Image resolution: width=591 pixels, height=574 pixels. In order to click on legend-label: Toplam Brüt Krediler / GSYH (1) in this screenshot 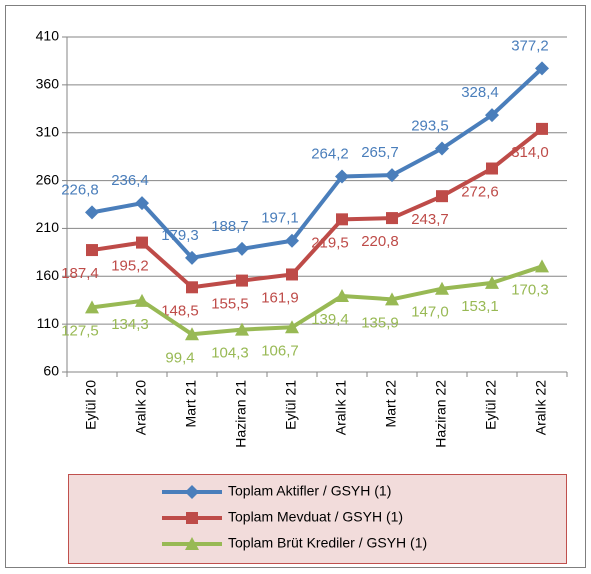, I will do `click(327, 543)`.